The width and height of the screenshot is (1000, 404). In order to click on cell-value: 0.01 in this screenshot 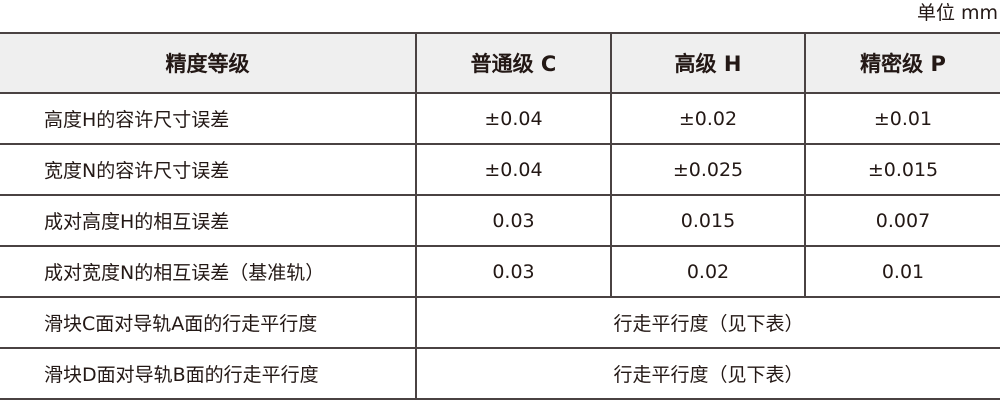, I will do `click(902, 271)`.